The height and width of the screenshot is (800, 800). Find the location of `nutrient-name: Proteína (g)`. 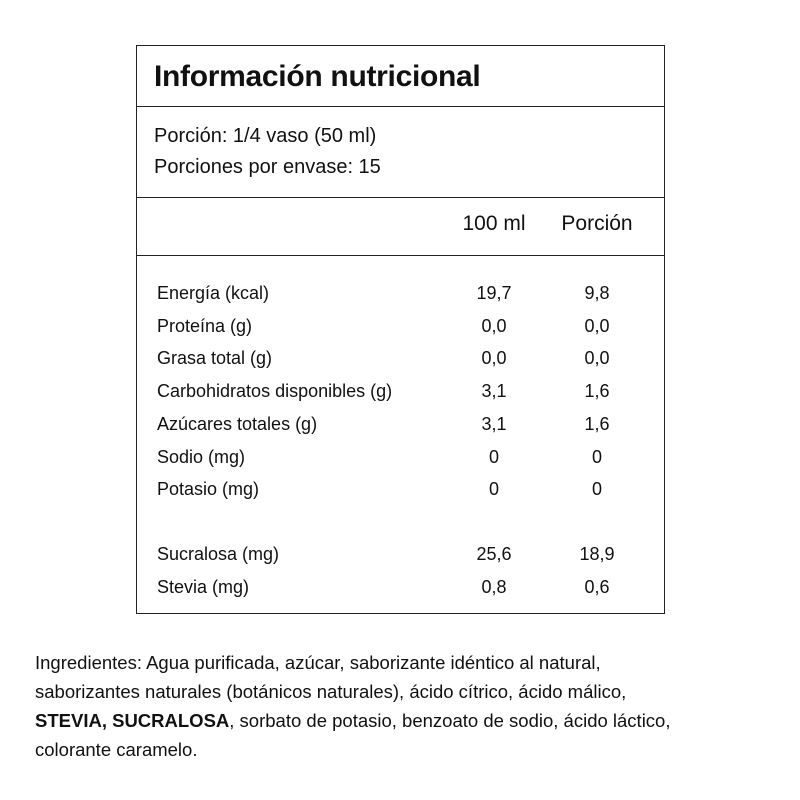

nutrient-name: Proteína (g) is located at coordinates (205, 325).